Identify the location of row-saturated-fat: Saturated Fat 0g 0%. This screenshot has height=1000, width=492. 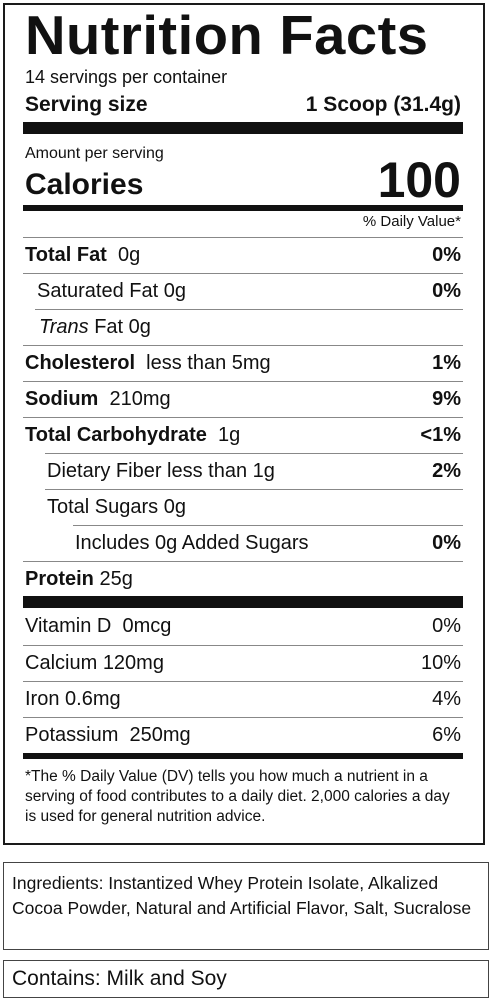
(243, 291).